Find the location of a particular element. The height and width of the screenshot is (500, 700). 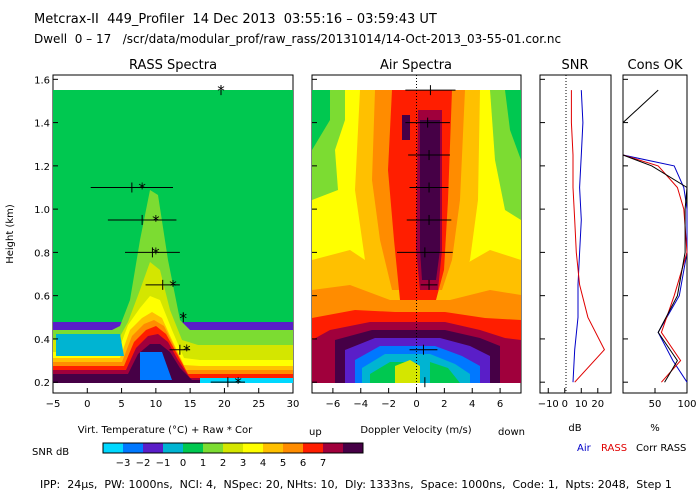

colorbar-tick-label: 2 is located at coordinates (223, 463).